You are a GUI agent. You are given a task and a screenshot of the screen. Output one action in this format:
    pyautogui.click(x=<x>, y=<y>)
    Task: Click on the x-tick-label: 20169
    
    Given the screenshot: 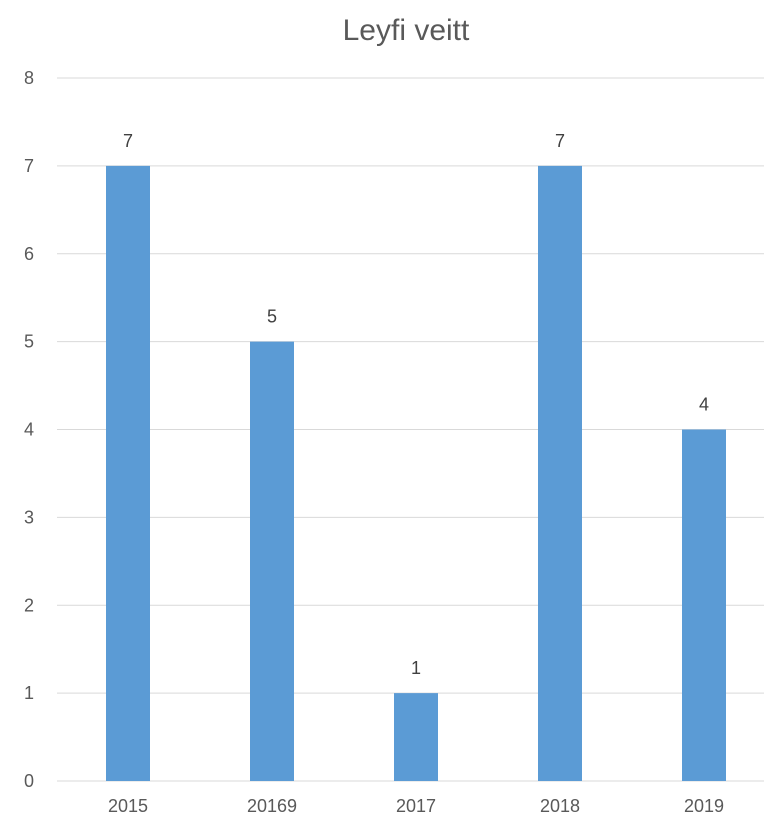 What is the action you would take?
    pyautogui.click(x=272, y=806)
    